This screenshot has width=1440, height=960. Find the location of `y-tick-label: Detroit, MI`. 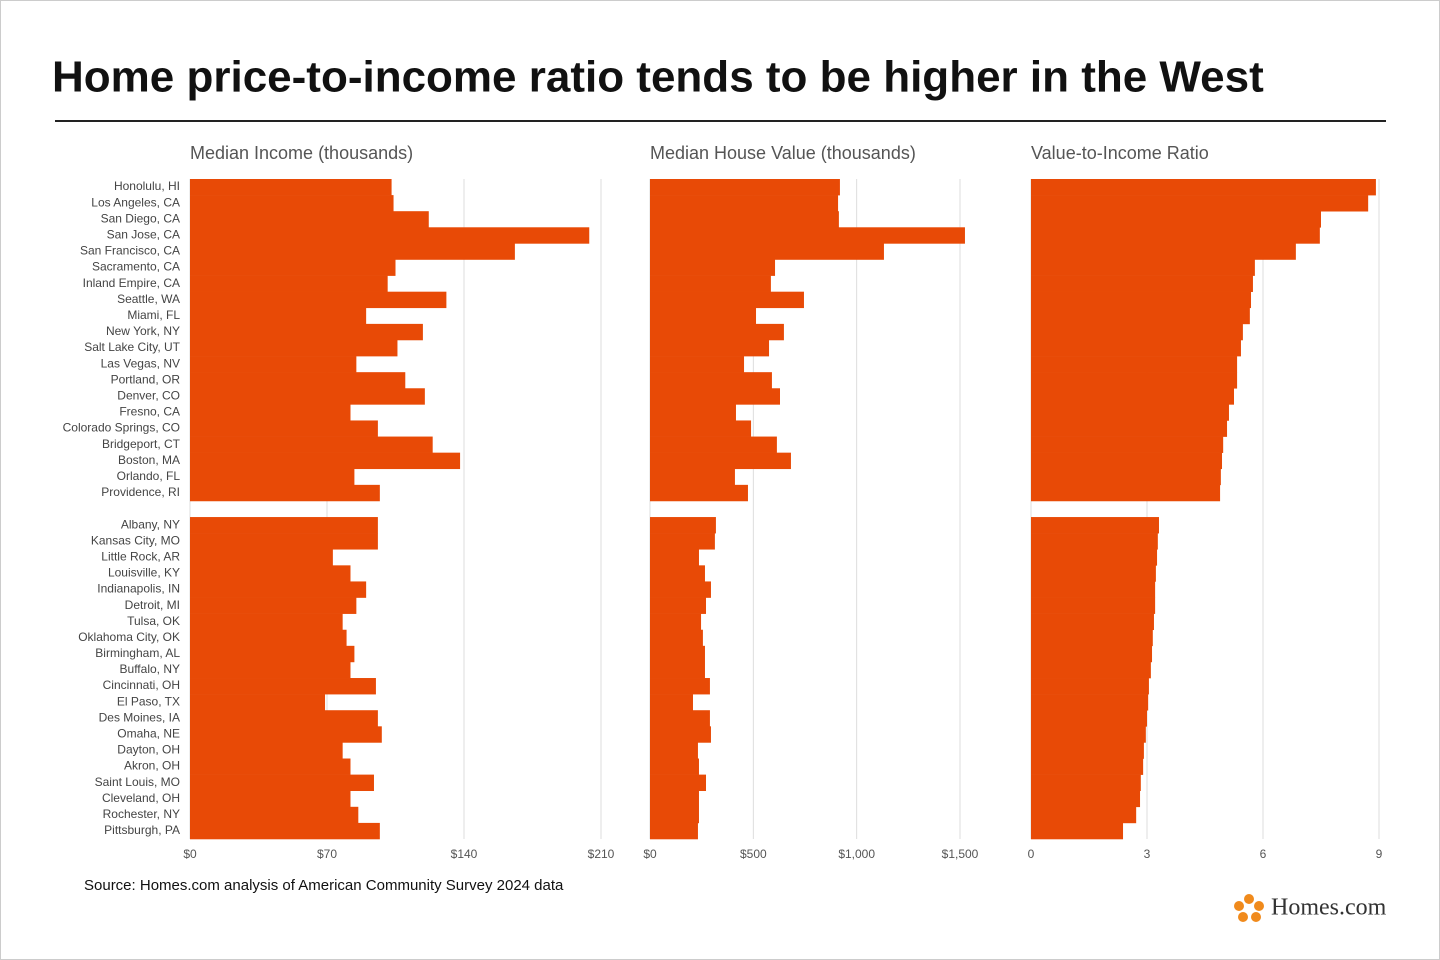

y-tick-label: Detroit, MI is located at coordinates (152, 605).